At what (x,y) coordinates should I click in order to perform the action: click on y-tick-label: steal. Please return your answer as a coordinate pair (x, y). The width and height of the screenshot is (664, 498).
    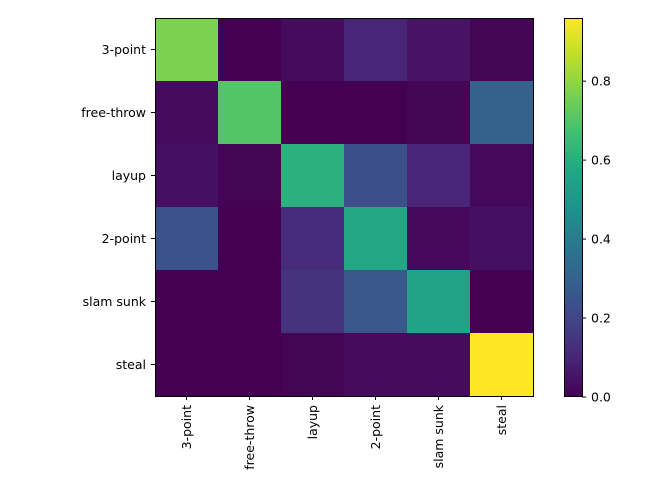
    Looking at the image, I should click on (131, 364).